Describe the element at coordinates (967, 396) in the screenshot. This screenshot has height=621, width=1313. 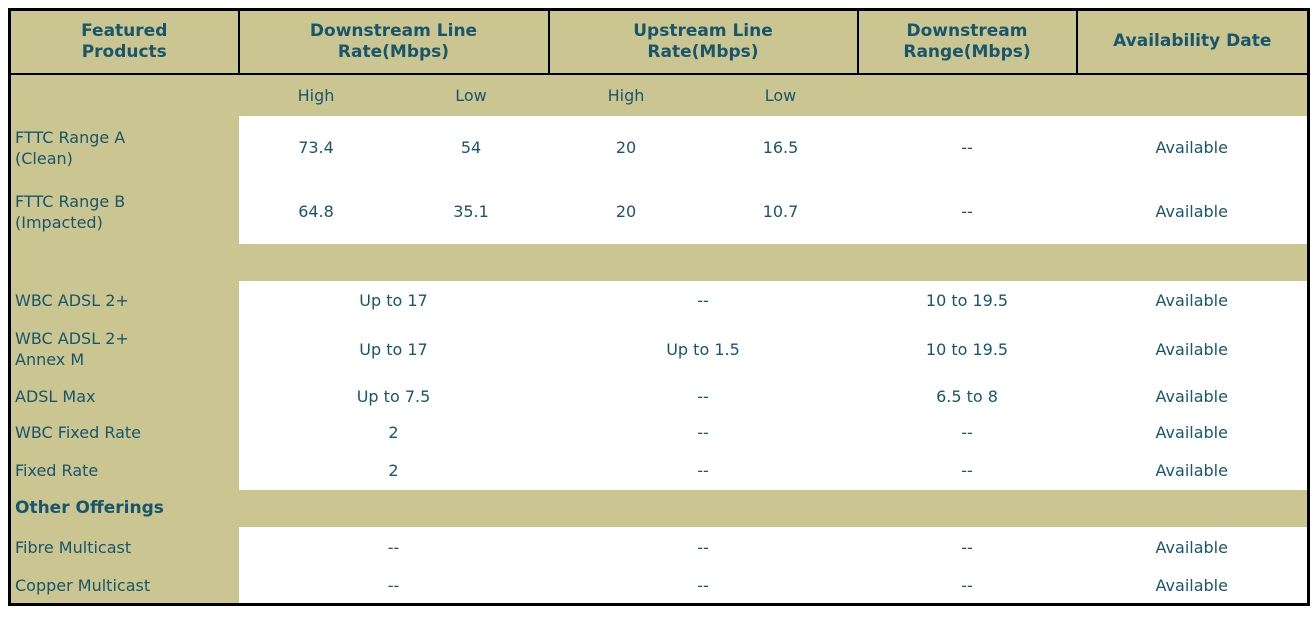
I see `downstream-range-value: 6.5 to 8` at that location.